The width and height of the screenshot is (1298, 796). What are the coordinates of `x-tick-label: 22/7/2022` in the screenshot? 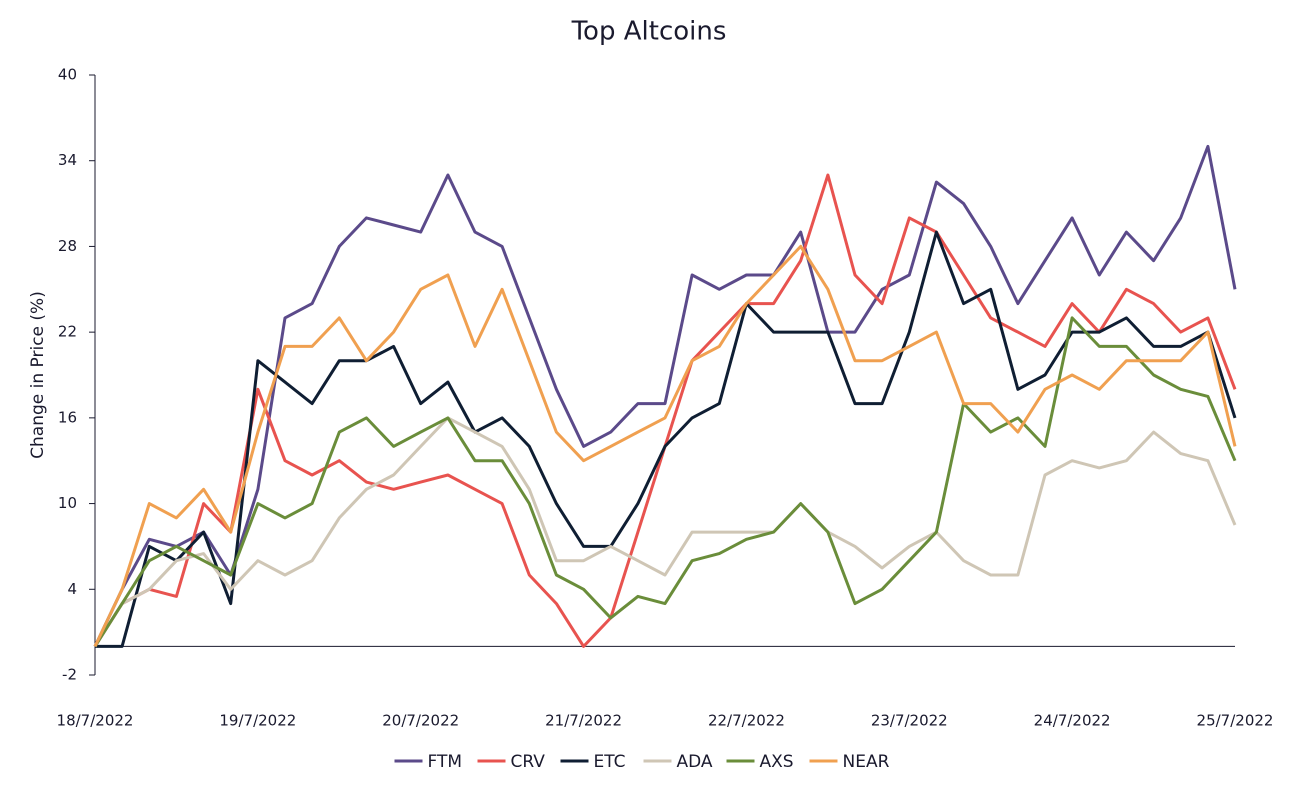 It's located at (746, 721).